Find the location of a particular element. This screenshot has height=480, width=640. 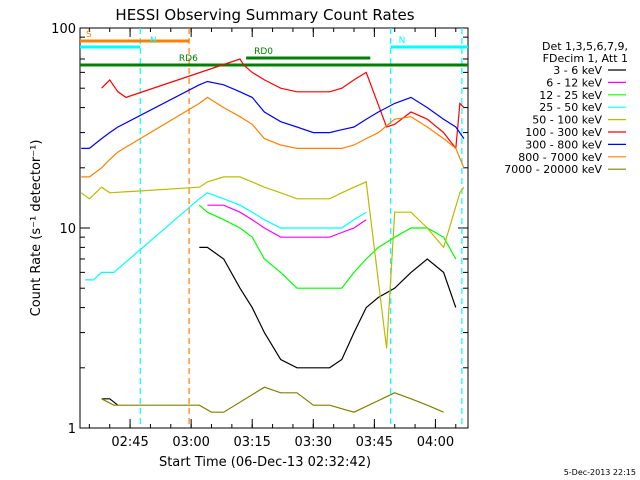

legend-label: 800 - 7000 keV is located at coordinates (560, 157).